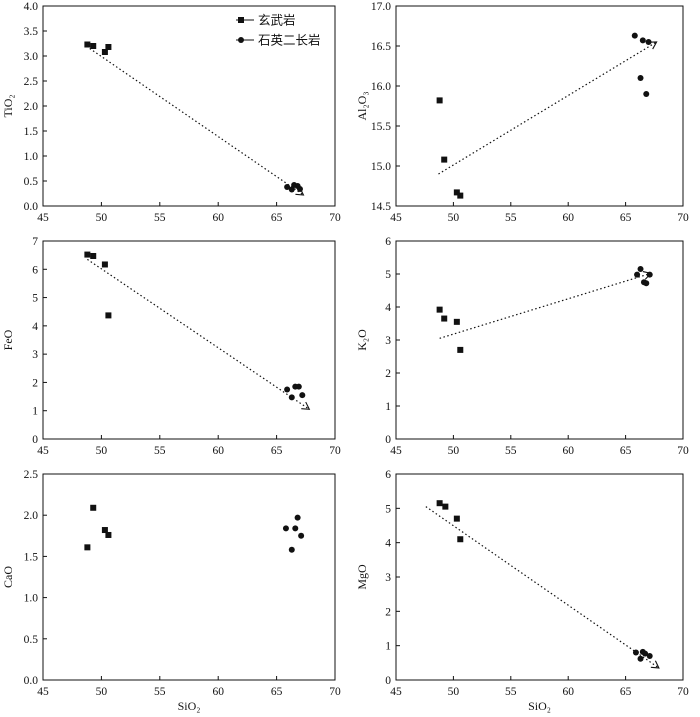  I want to click on y-tick-label: 5, so click(388, 275).